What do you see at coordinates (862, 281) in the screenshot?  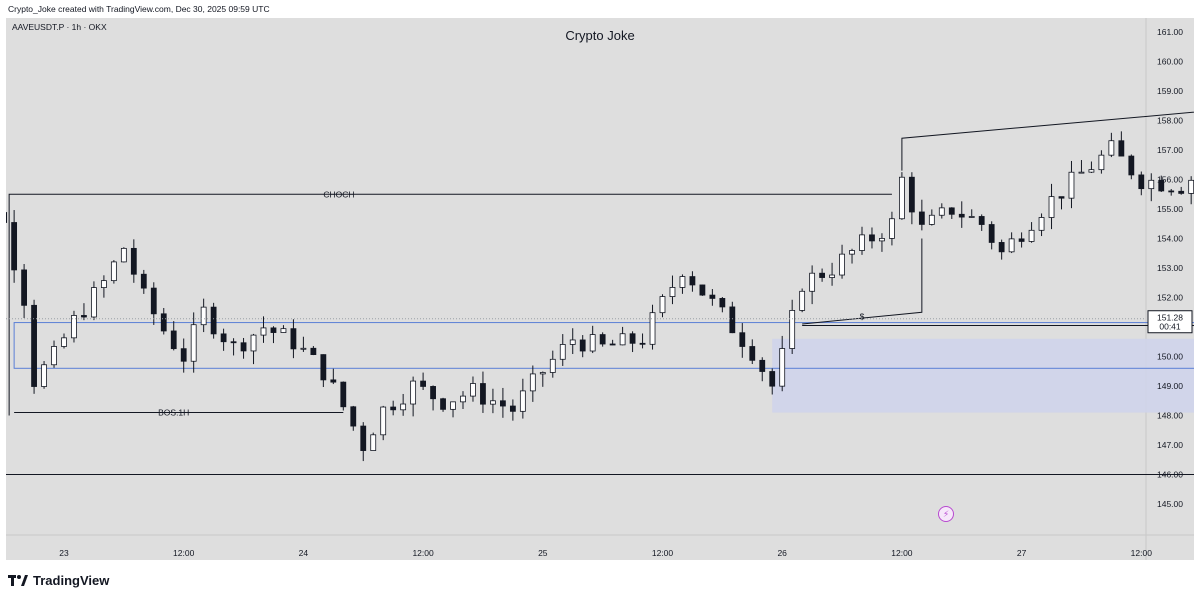 I see `liquidity-trendline-bottom` at bounding box center [862, 281].